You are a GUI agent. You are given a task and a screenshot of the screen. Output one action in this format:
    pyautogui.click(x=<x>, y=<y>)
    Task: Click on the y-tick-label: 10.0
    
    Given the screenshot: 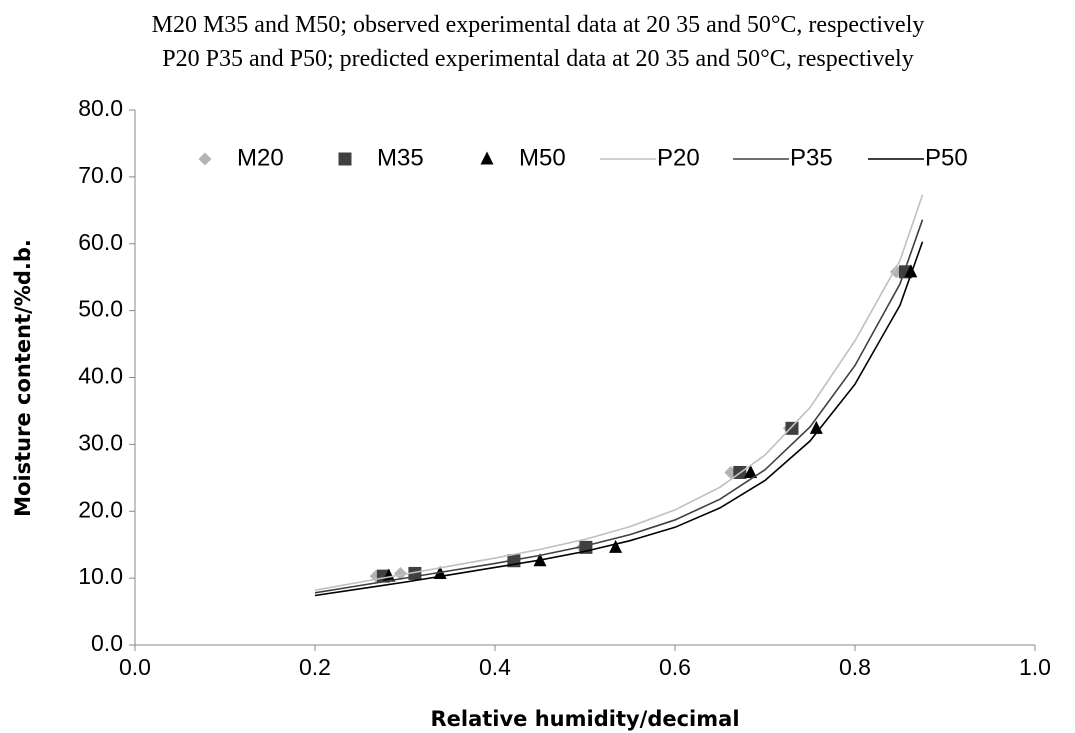 What is the action you would take?
    pyautogui.click(x=100, y=576)
    